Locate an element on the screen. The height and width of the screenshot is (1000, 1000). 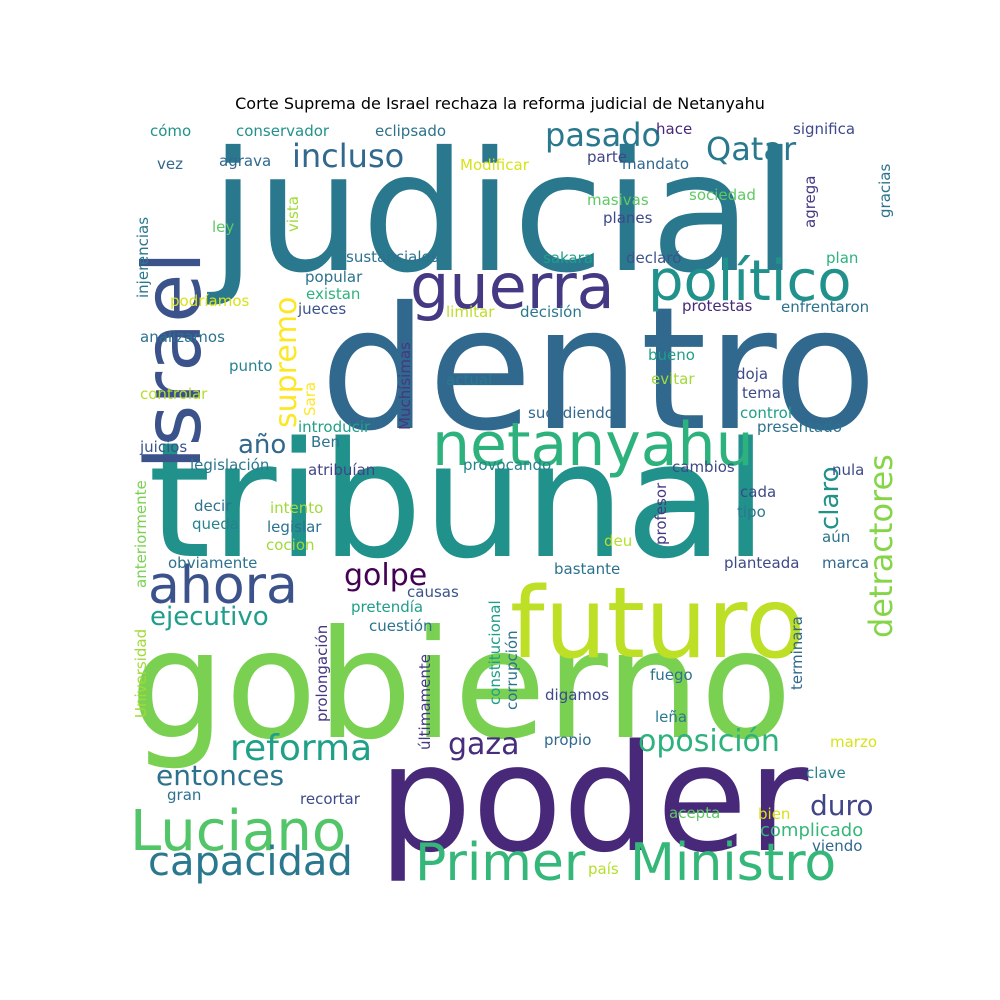
word-60: analizamos is located at coordinates (182, 337).